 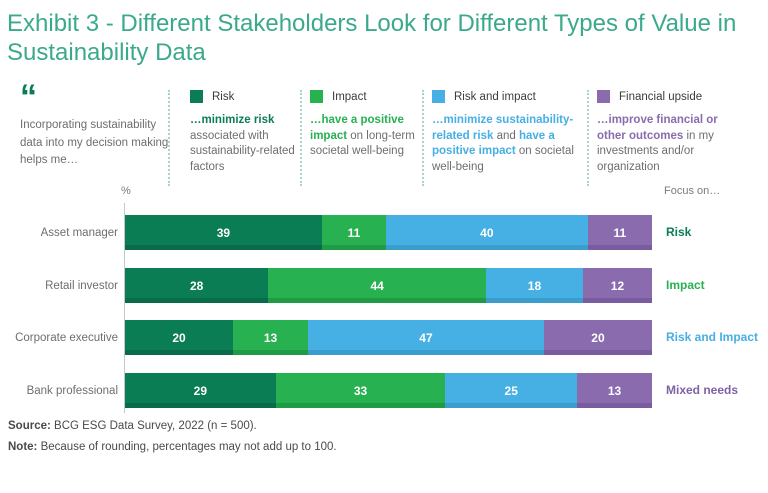 What do you see at coordinates (23, 447) in the screenshot?
I see `note-label: Note:` at bounding box center [23, 447].